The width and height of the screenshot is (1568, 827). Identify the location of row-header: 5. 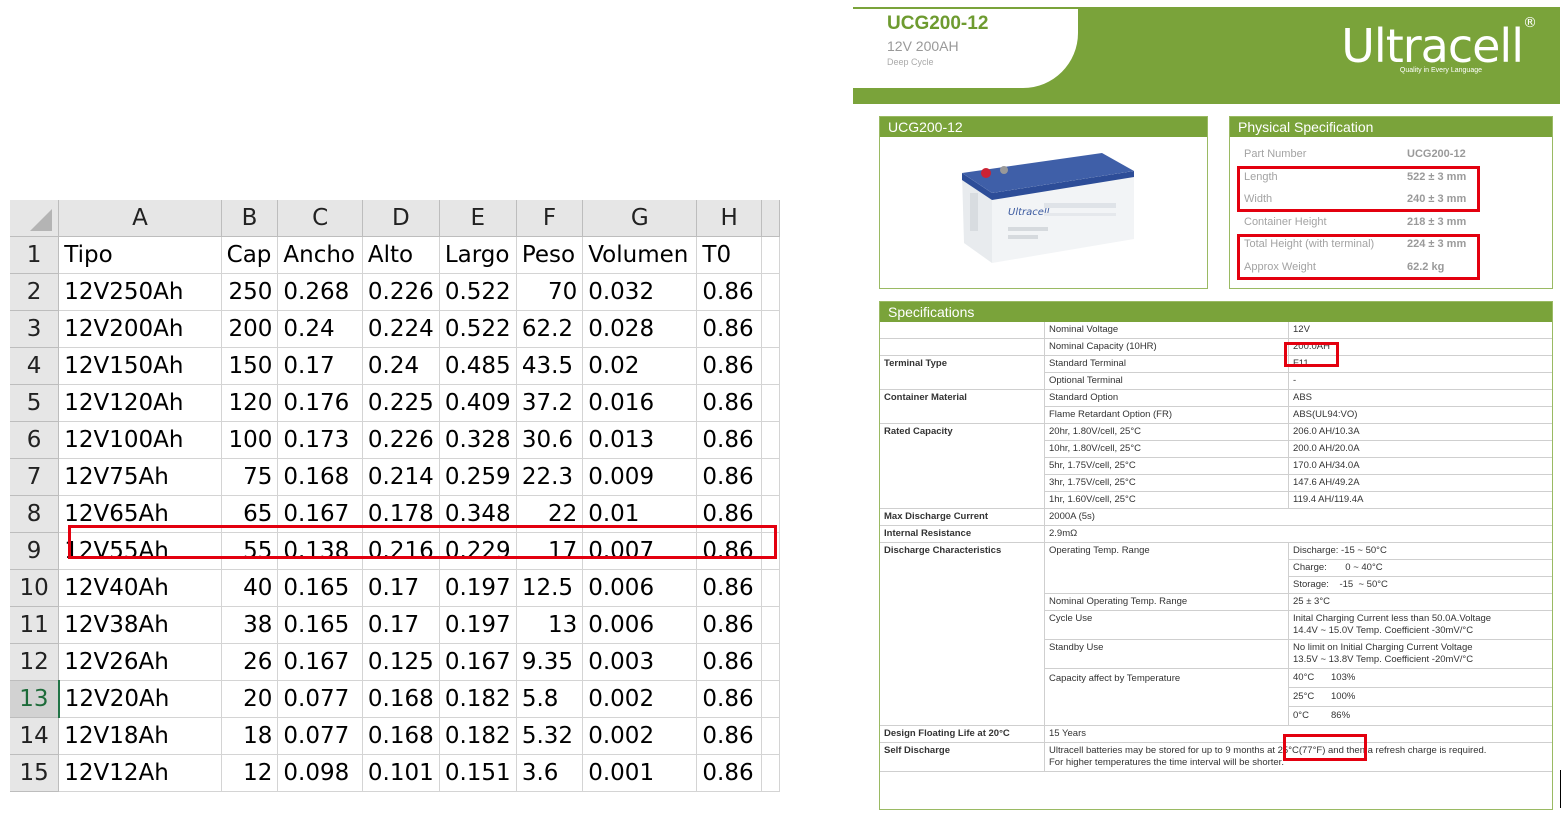
(35, 403).